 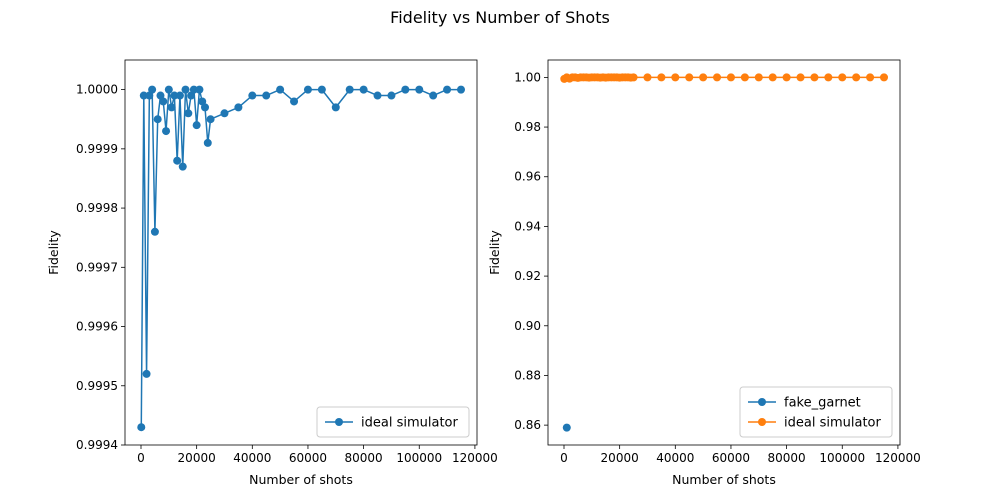 I want to click on right-y-tick-label-4: 0.94, so click(x=527, y=226).